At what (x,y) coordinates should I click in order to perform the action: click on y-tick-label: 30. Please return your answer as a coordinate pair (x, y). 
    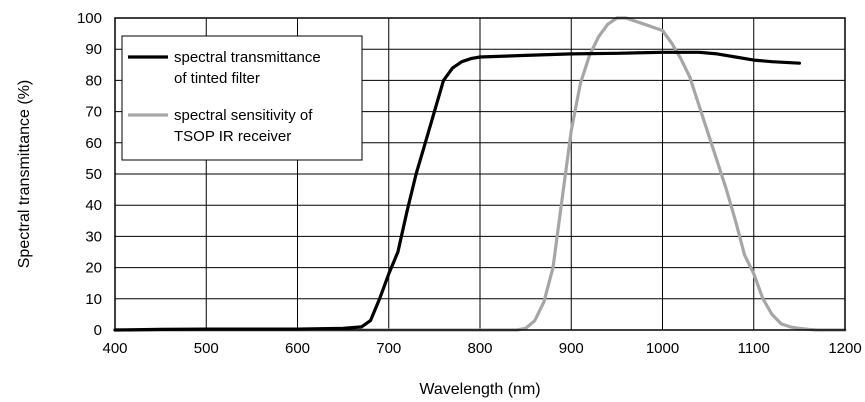
    Looking at the image, I should click on (93, 236).